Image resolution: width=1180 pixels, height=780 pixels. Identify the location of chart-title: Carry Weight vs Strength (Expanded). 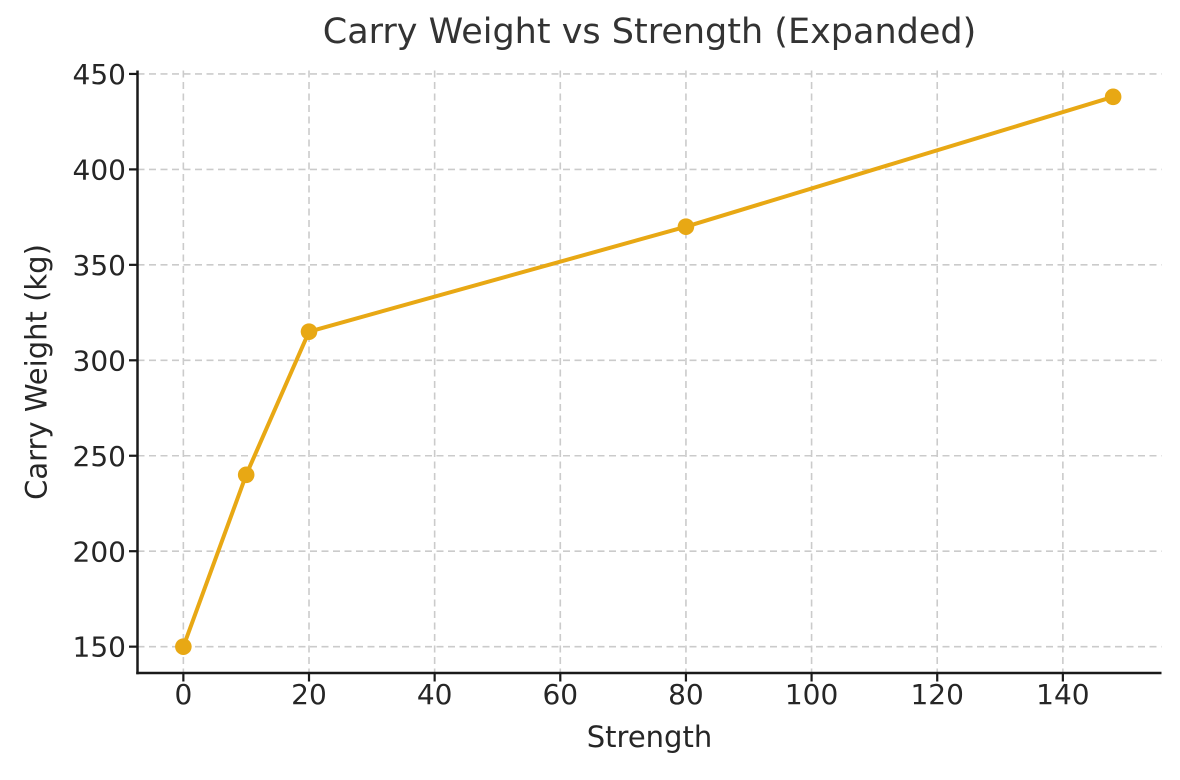
(649, 32).